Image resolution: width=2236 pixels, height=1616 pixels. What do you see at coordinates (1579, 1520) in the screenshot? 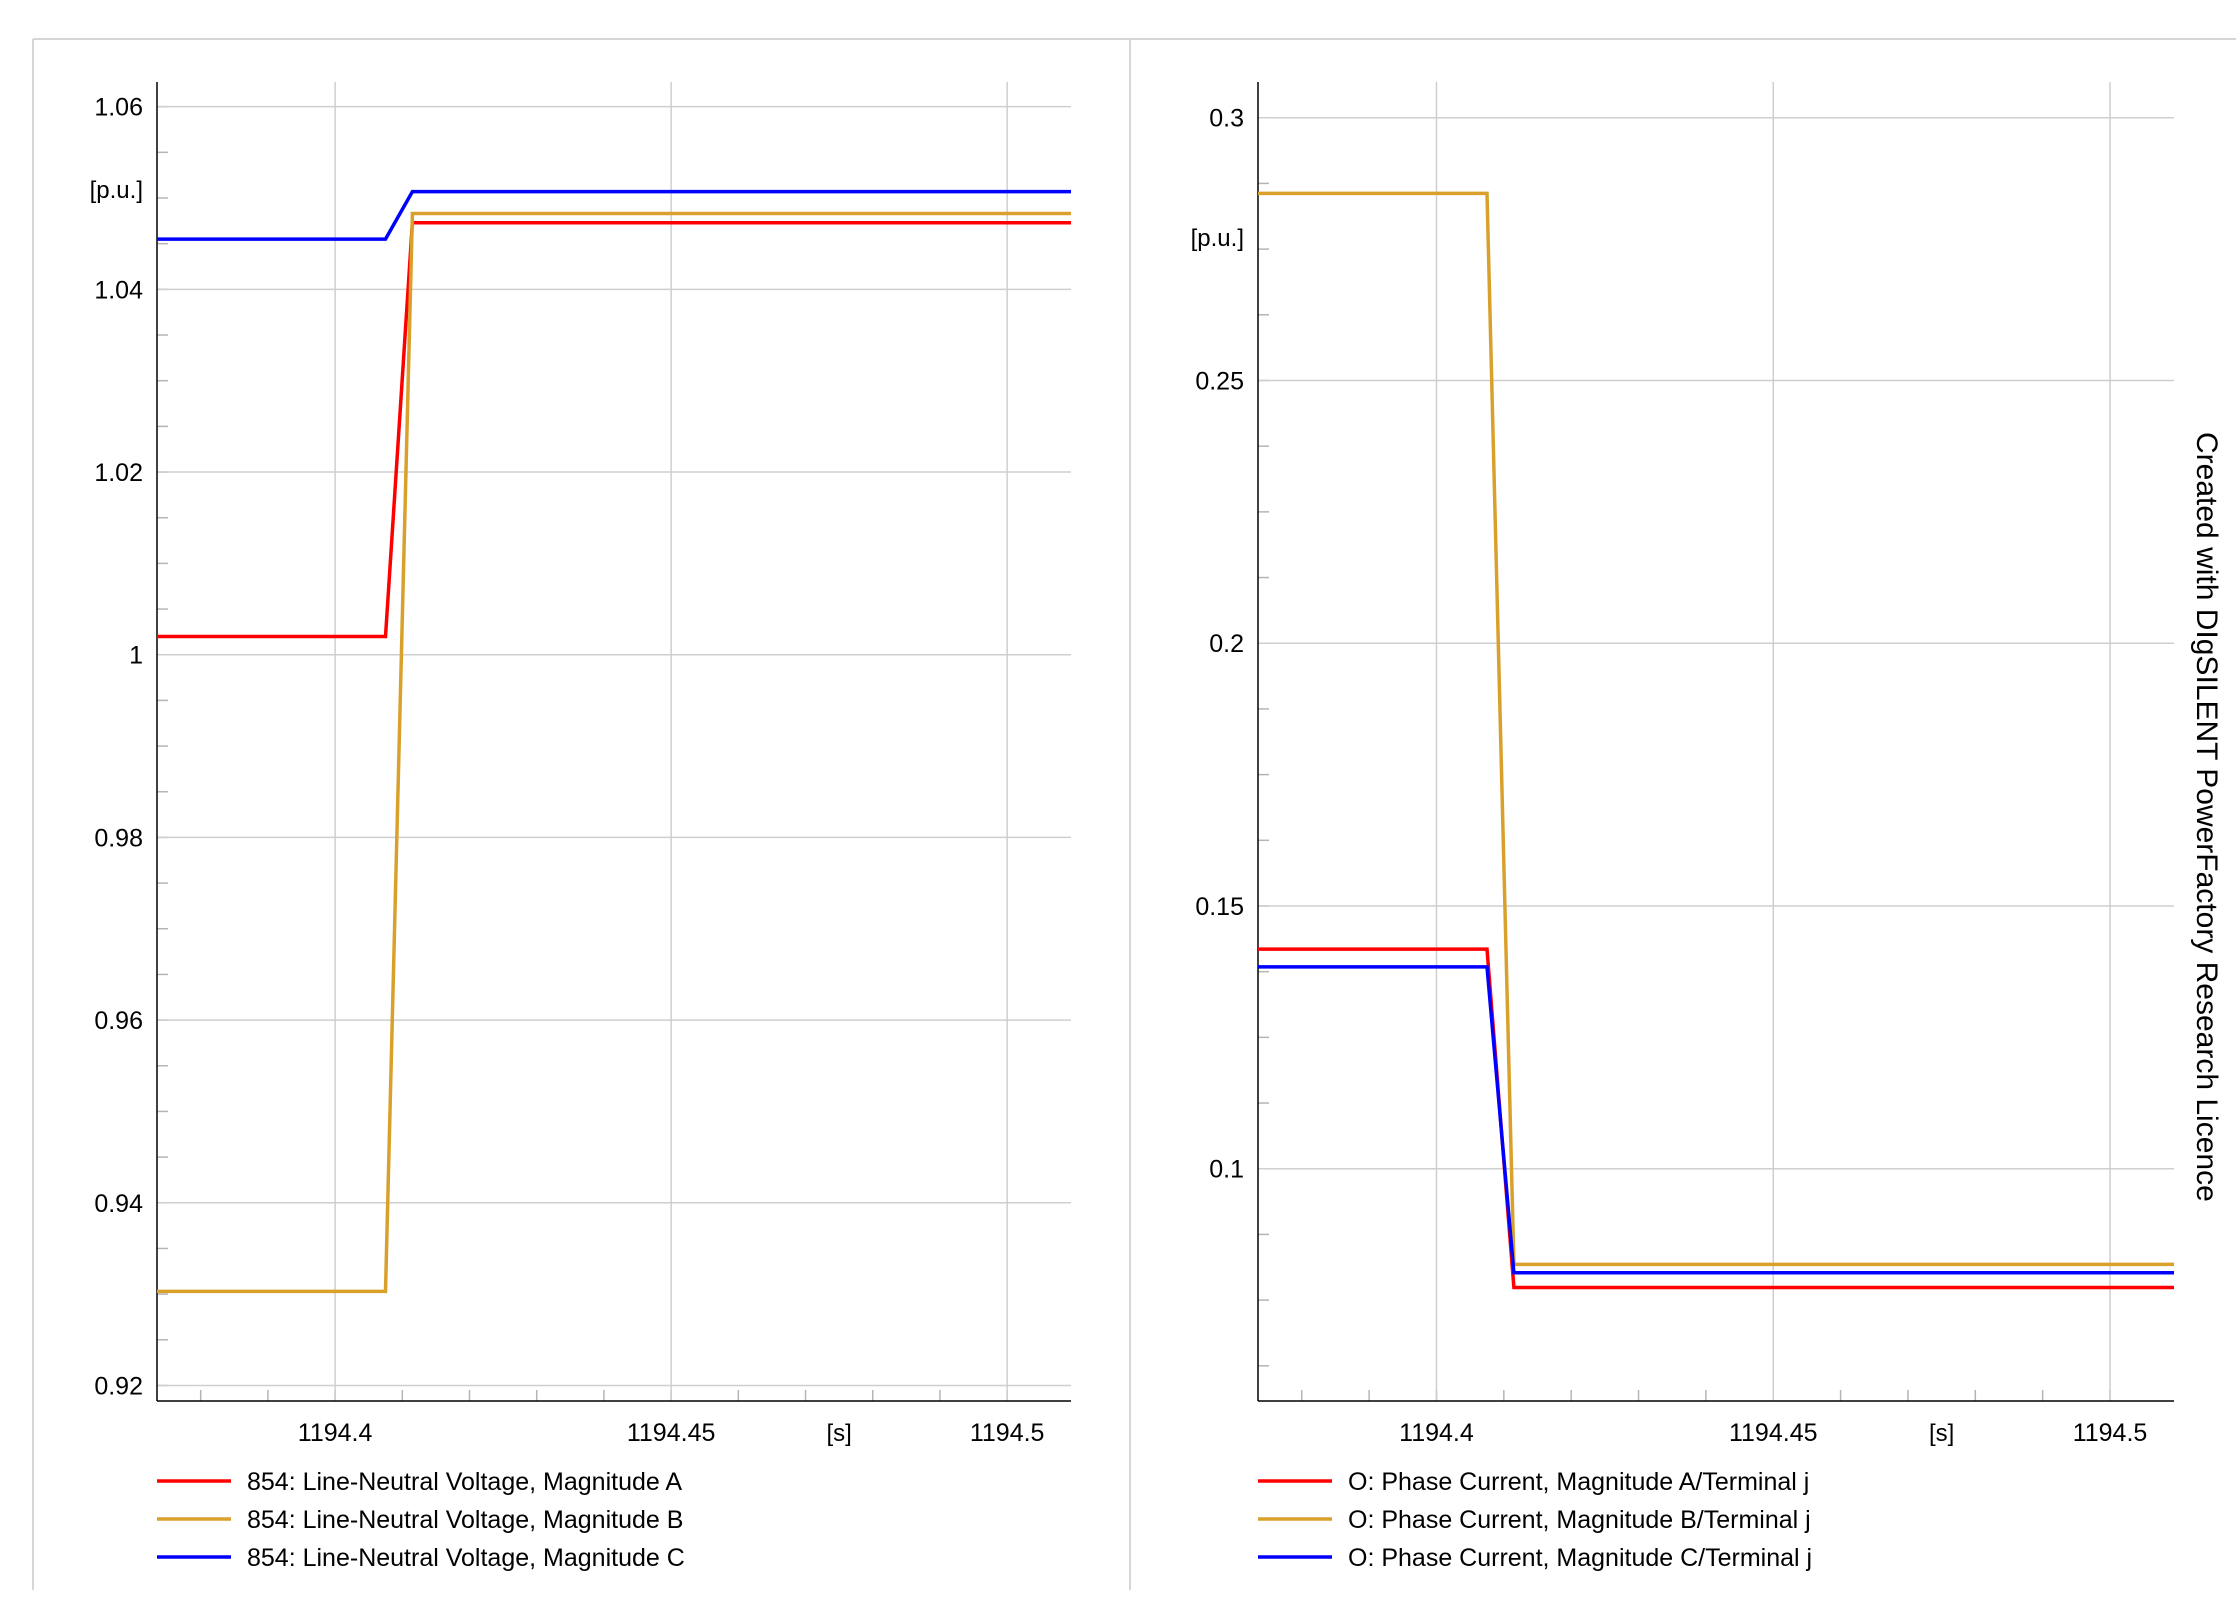
I see `legend-label-2: O: Phase Current, Magnitude B/Terminal j` at bounding box center [1579, 1520].